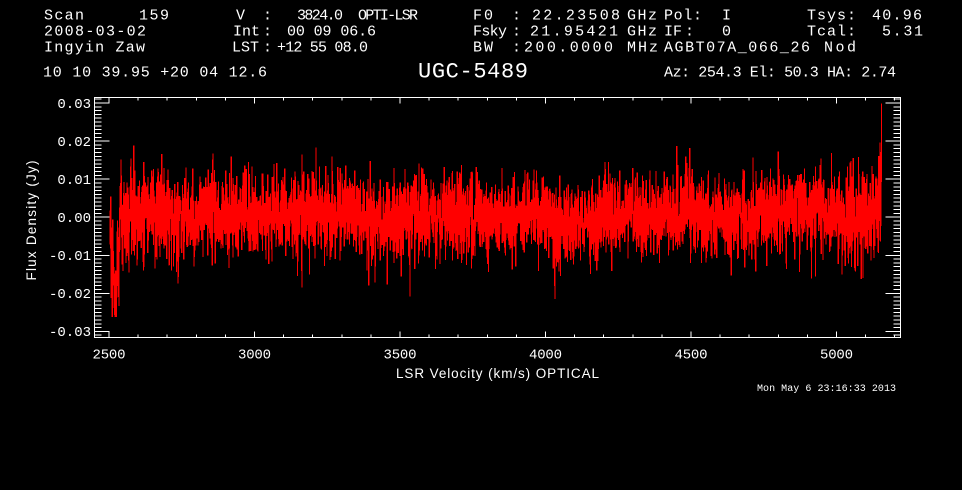  Describe the element at coordinates (483, 16) in the screenshot. I see `svg-text: F0` at that location.